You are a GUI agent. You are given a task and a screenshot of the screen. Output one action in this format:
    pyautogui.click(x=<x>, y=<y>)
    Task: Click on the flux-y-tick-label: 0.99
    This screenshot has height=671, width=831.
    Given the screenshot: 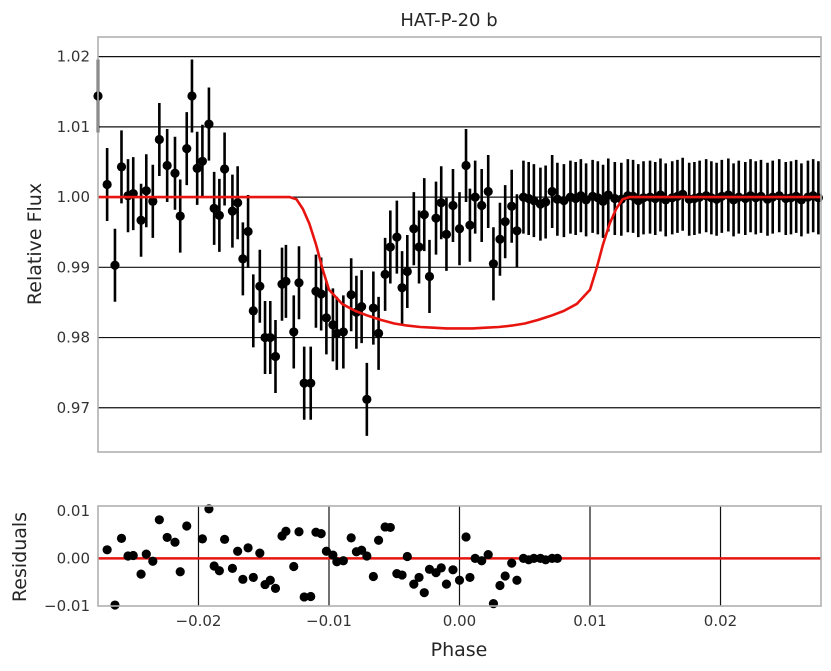 What is the action you would take?
    pyautogui.click(x=73, y=267)
    